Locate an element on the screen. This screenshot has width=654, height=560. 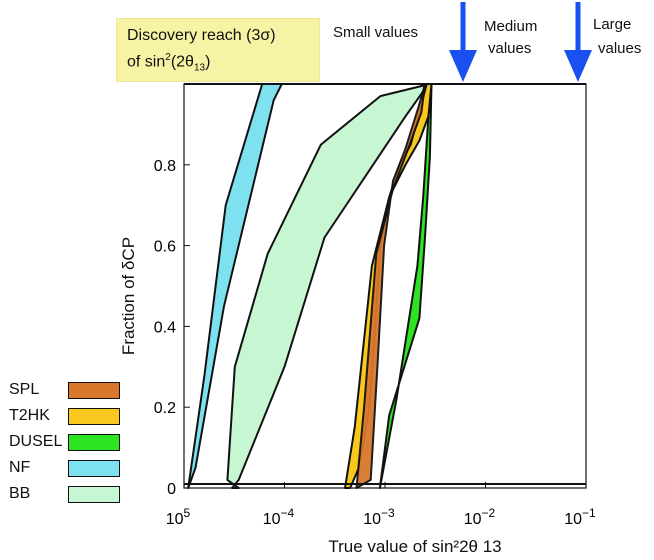
x-tick-label: 10⁵ is located at coordinates (178, 517).